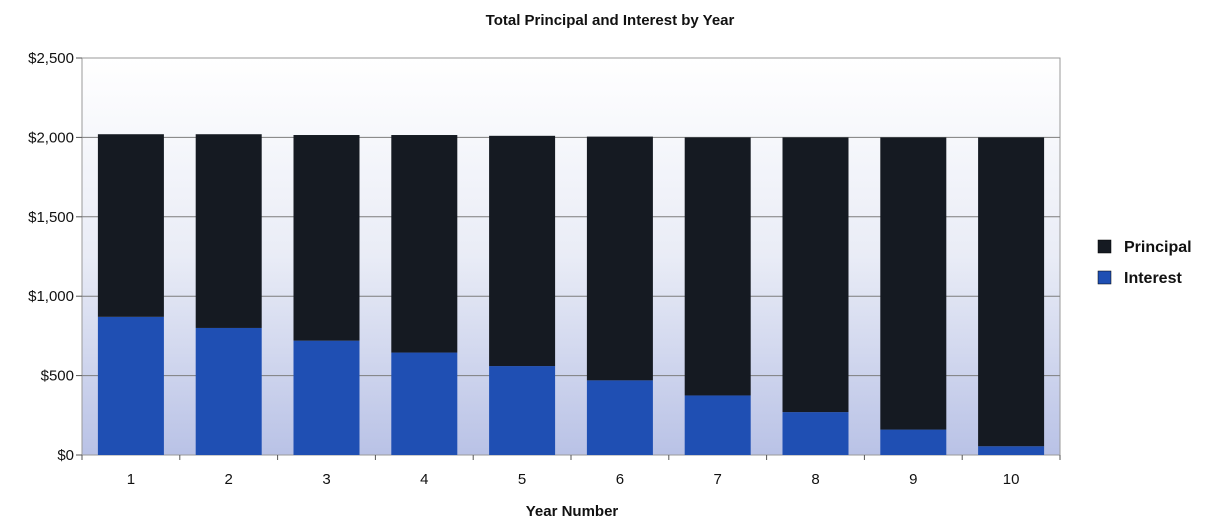 This screenshot has width=1207, height=522. Describe the element at coordinates (57, 376) in the screenshot. I see `y-tick-label: $500` at that location.